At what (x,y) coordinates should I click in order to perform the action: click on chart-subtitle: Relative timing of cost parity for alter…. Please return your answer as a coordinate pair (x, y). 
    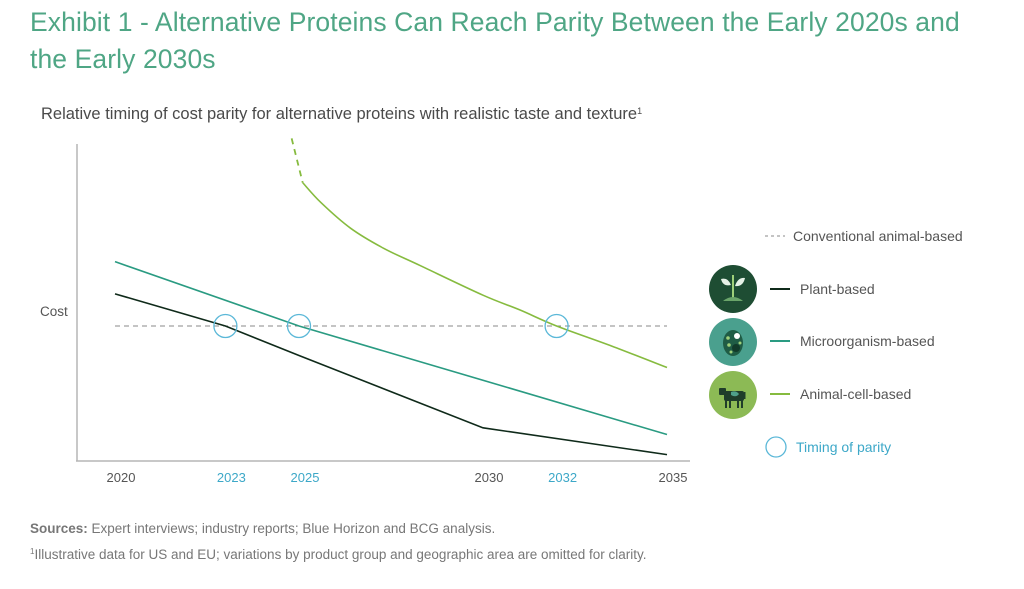
    Looking at the image, I should click on (341, 114).